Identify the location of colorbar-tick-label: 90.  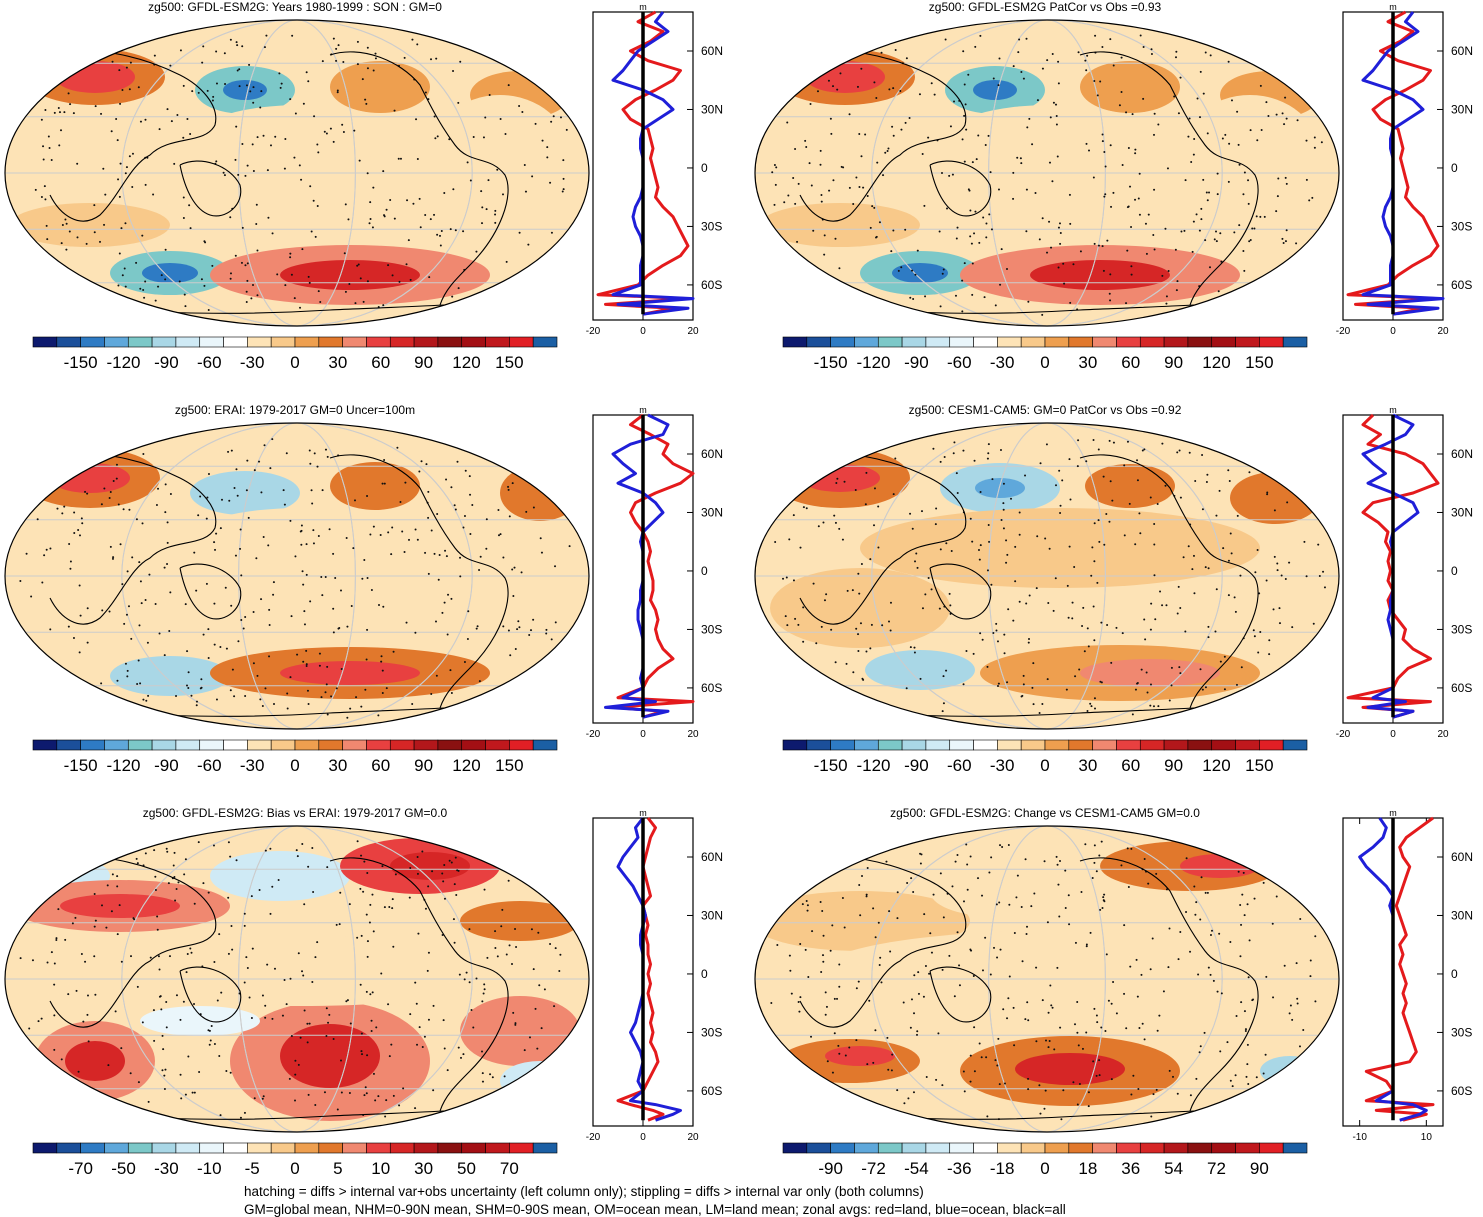
(1259, 1168).